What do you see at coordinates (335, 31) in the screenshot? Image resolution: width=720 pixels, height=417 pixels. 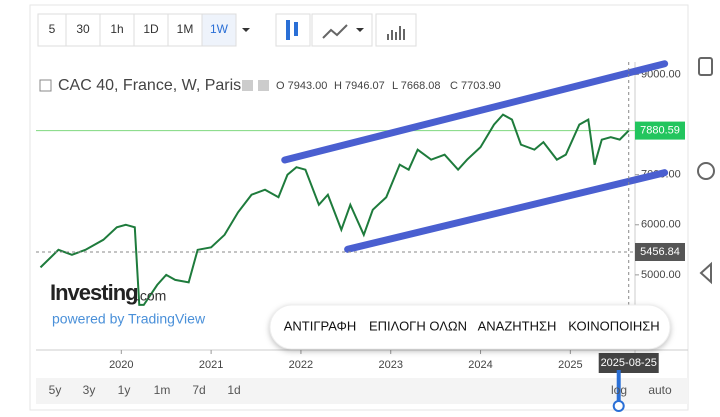 I see `indicator-icon` at bounding box center [335, 31].